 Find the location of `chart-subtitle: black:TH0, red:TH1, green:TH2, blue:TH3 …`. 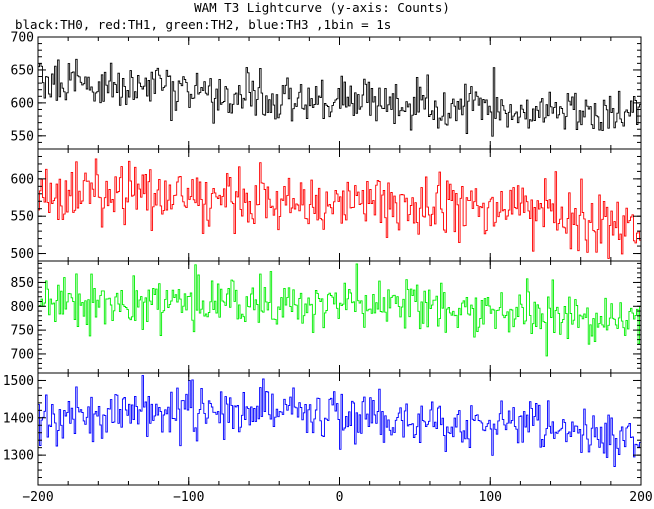

chart-subtitle: black:TH0, red:TH1, green:TH2, blue:TH3 … is located at coordinates (203, 24).